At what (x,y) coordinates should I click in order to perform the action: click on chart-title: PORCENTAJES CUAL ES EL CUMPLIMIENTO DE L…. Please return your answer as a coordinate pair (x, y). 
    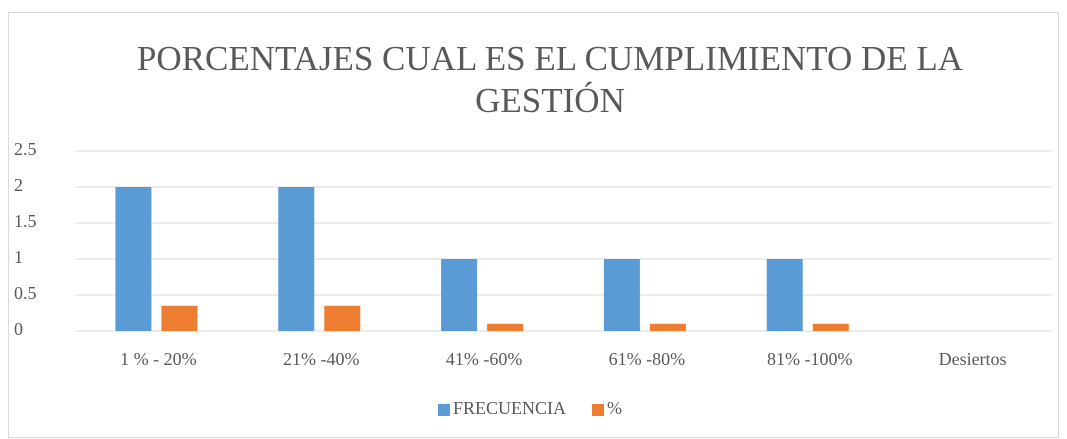
    Looking at the image, I should click on (550, 79).